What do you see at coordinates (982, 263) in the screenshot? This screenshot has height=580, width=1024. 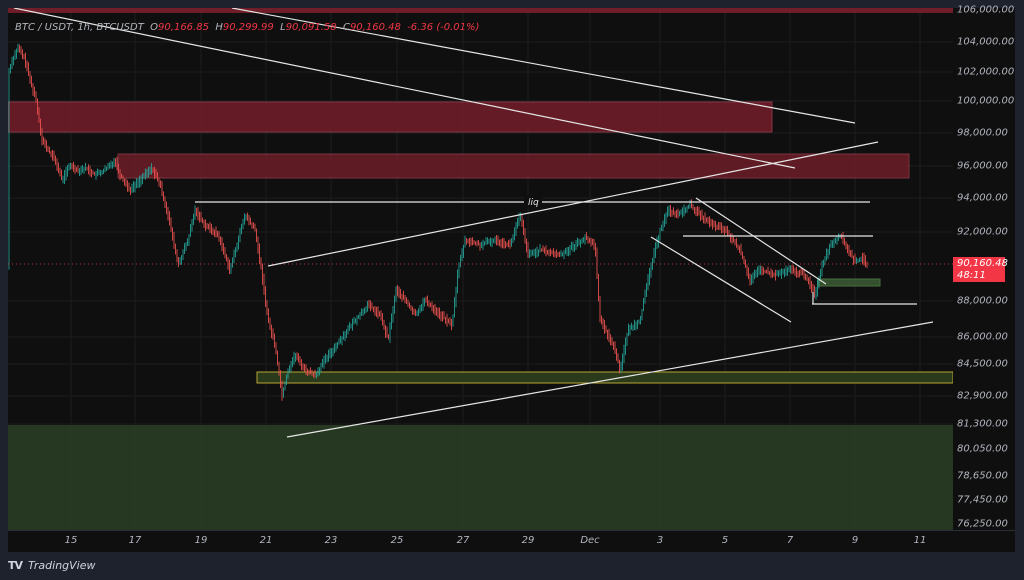 I see `last-price-value: 90,160.48` at bounding box center [982, 263].